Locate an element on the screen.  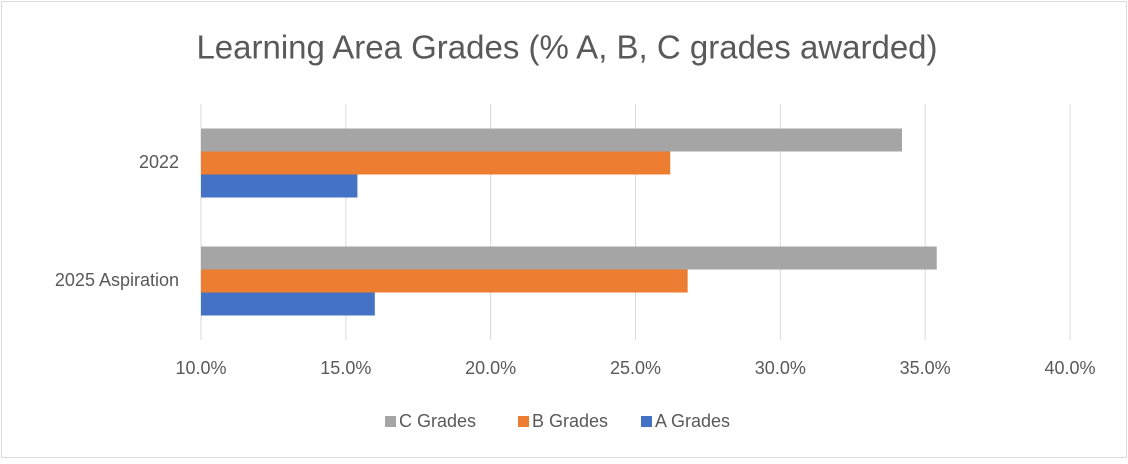
x-tick-label: 15.0% is located at coordinates (345, 368).